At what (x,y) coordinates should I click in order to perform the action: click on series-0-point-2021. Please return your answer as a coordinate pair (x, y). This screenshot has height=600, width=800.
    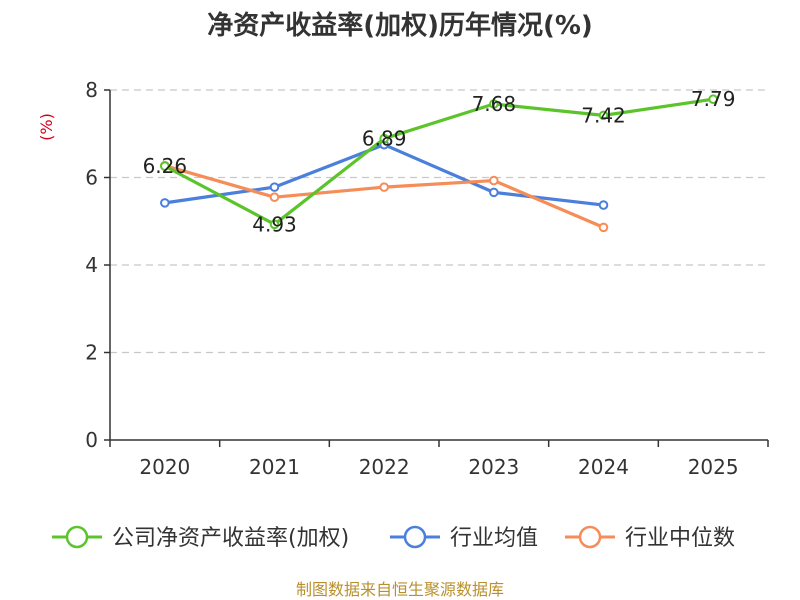
    Looking at the image, I should click on (274, 224).